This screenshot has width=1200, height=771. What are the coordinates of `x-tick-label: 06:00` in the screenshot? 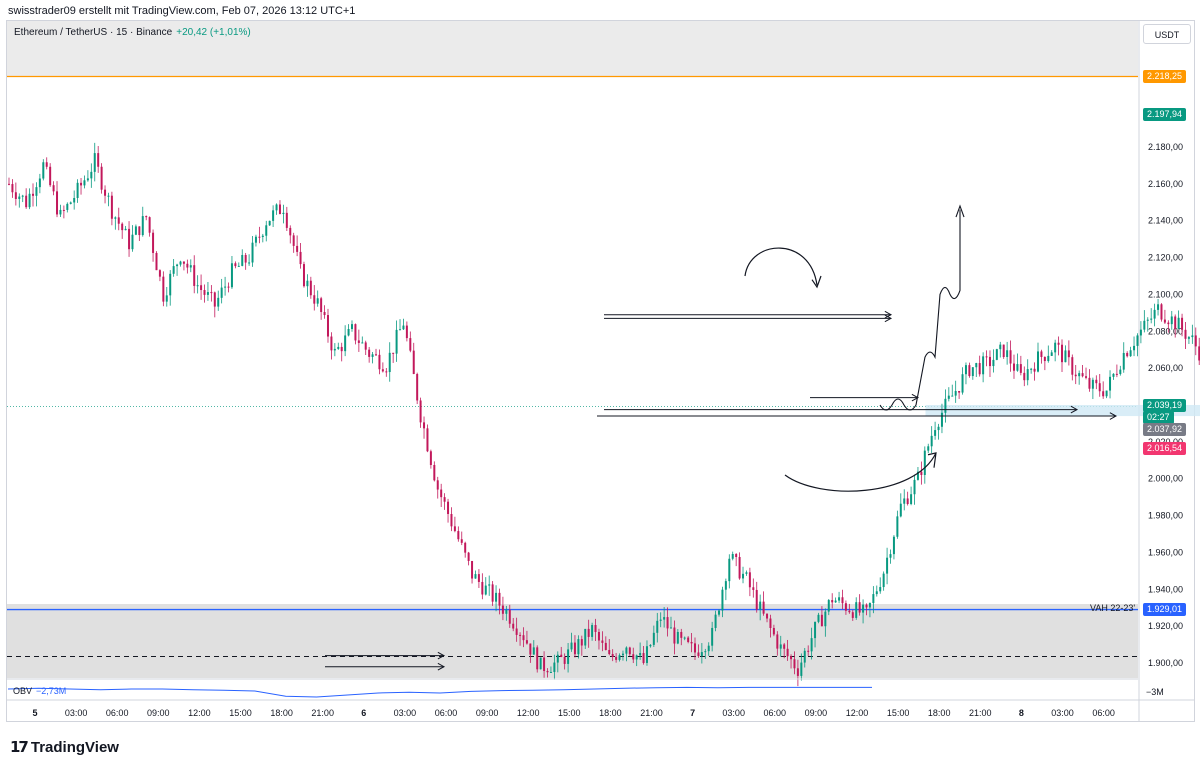 It's located at (446, 713).